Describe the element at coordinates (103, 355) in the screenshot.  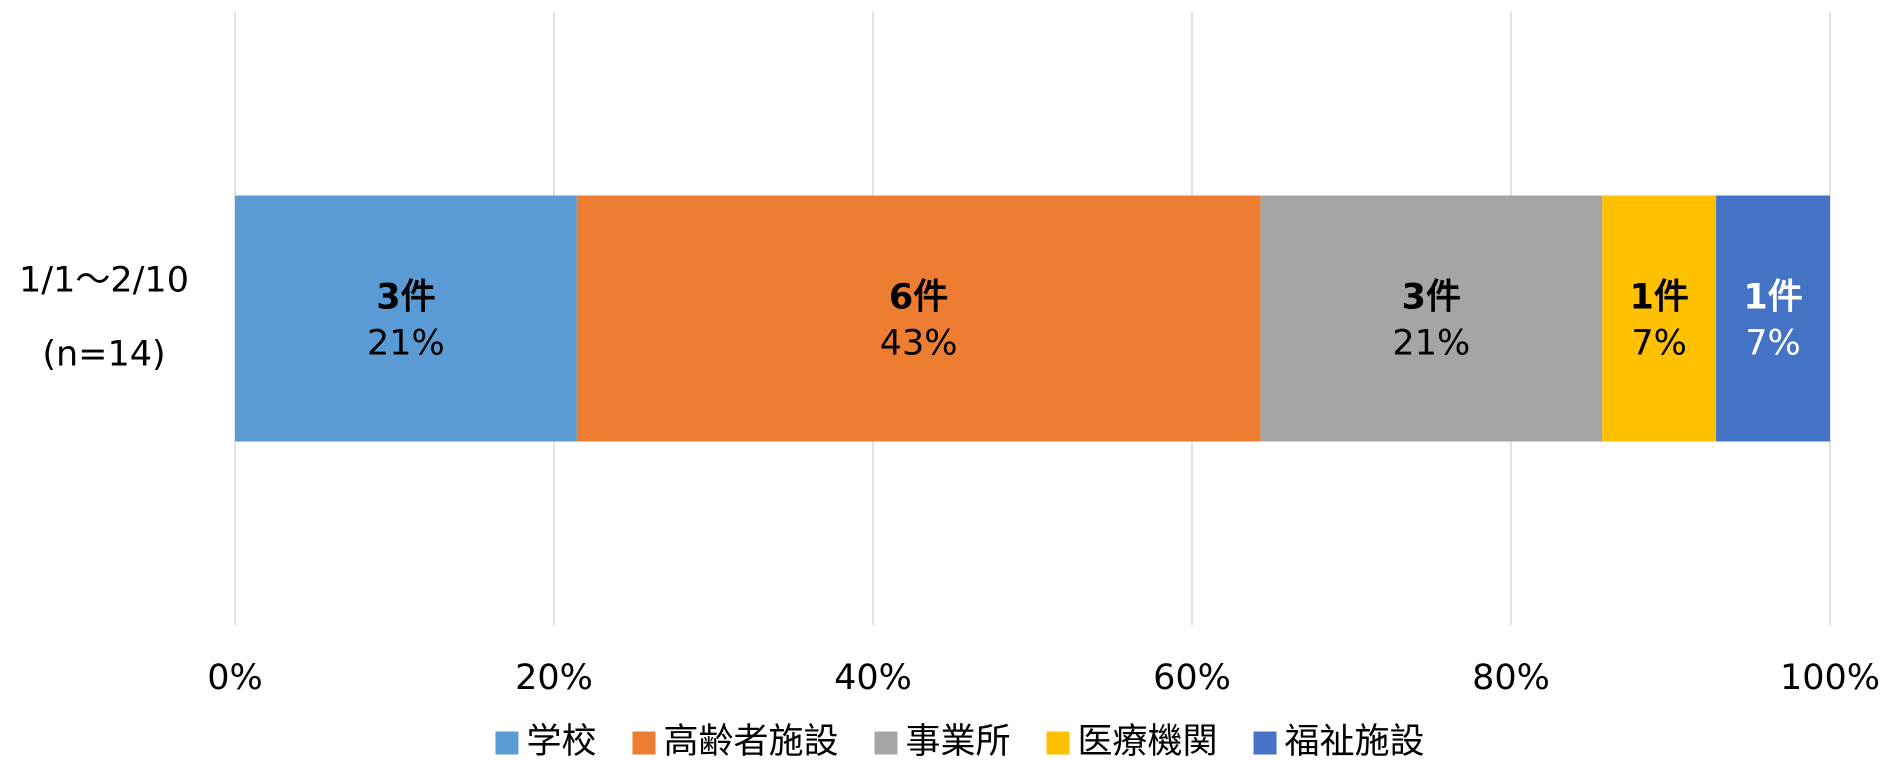
I see `y-tick-label: (n=14)` at that location.